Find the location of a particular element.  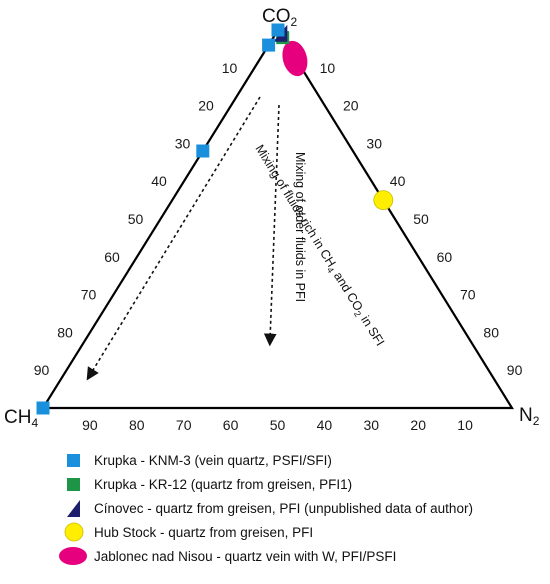

legend-item-hub-stock: Hub Stock - quartz from greisen, PFI is located at coordinates (303, 532).